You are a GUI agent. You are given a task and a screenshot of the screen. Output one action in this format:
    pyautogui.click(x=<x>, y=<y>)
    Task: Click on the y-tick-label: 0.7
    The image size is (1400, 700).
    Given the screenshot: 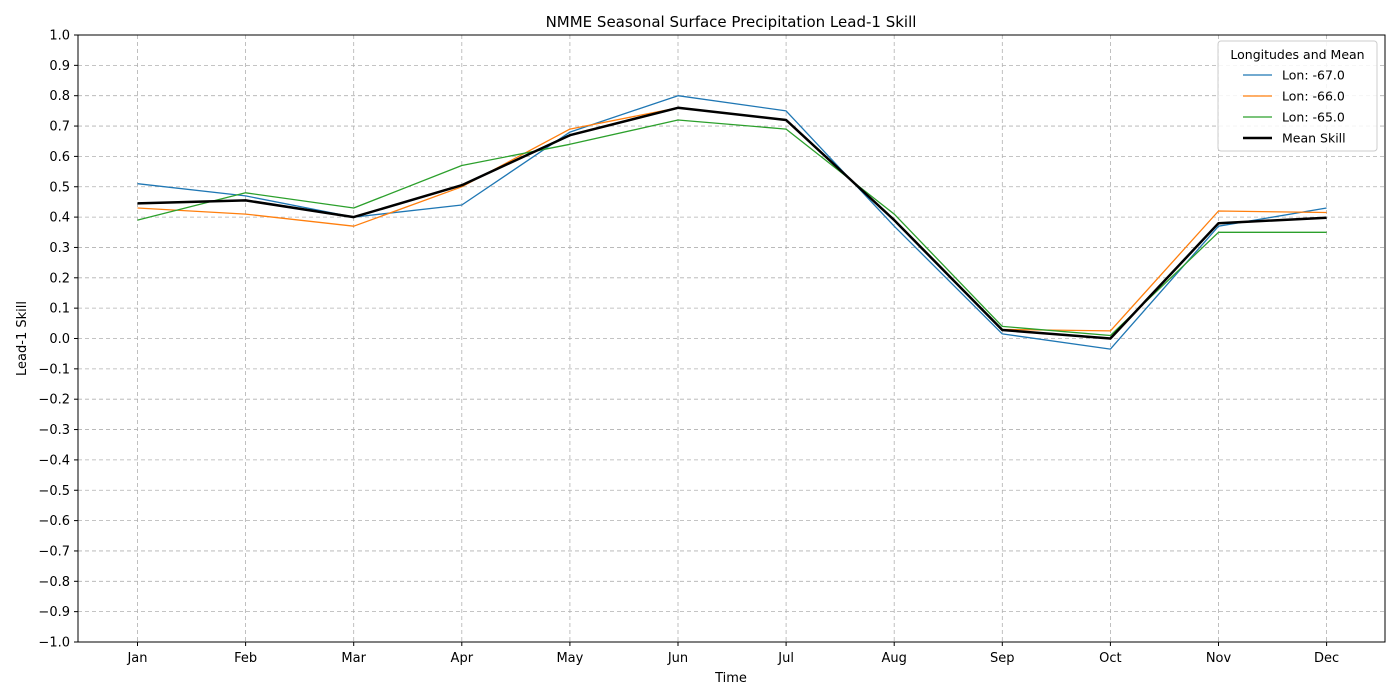 What is the action you would take?
    pyautogui.click(x=59, y=127)
    